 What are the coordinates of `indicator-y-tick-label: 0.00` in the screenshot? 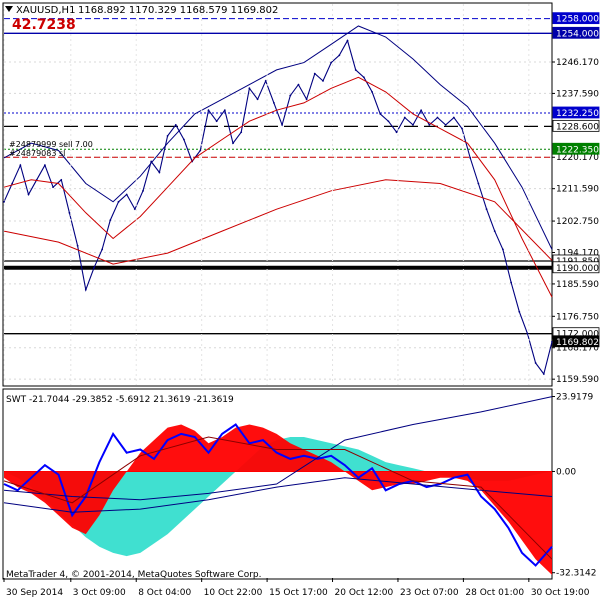 It's located at (566, 472).